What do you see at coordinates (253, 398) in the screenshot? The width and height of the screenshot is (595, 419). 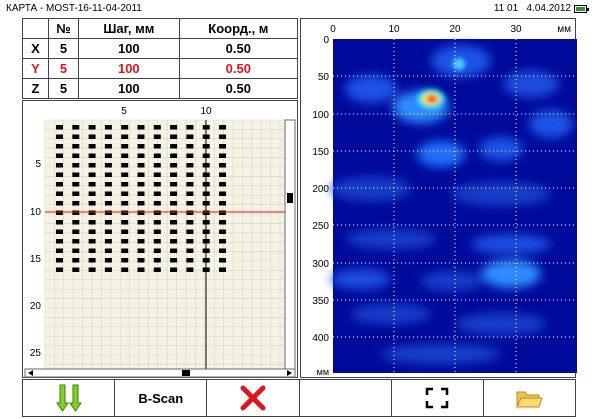 I see `cancel-button` at bounding box center [253, 398].